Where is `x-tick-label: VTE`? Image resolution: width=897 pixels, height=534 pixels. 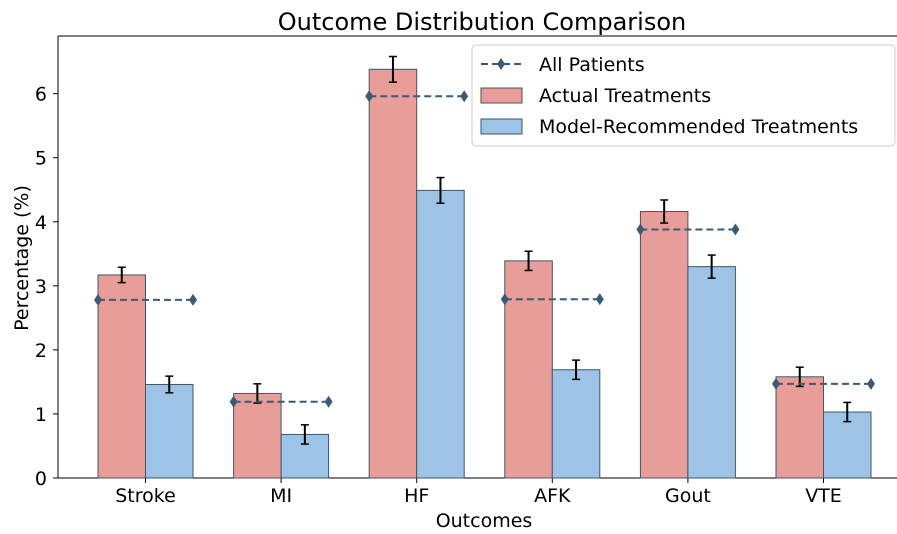 x-tick-label: VTE is located at coordinates (823, 496).